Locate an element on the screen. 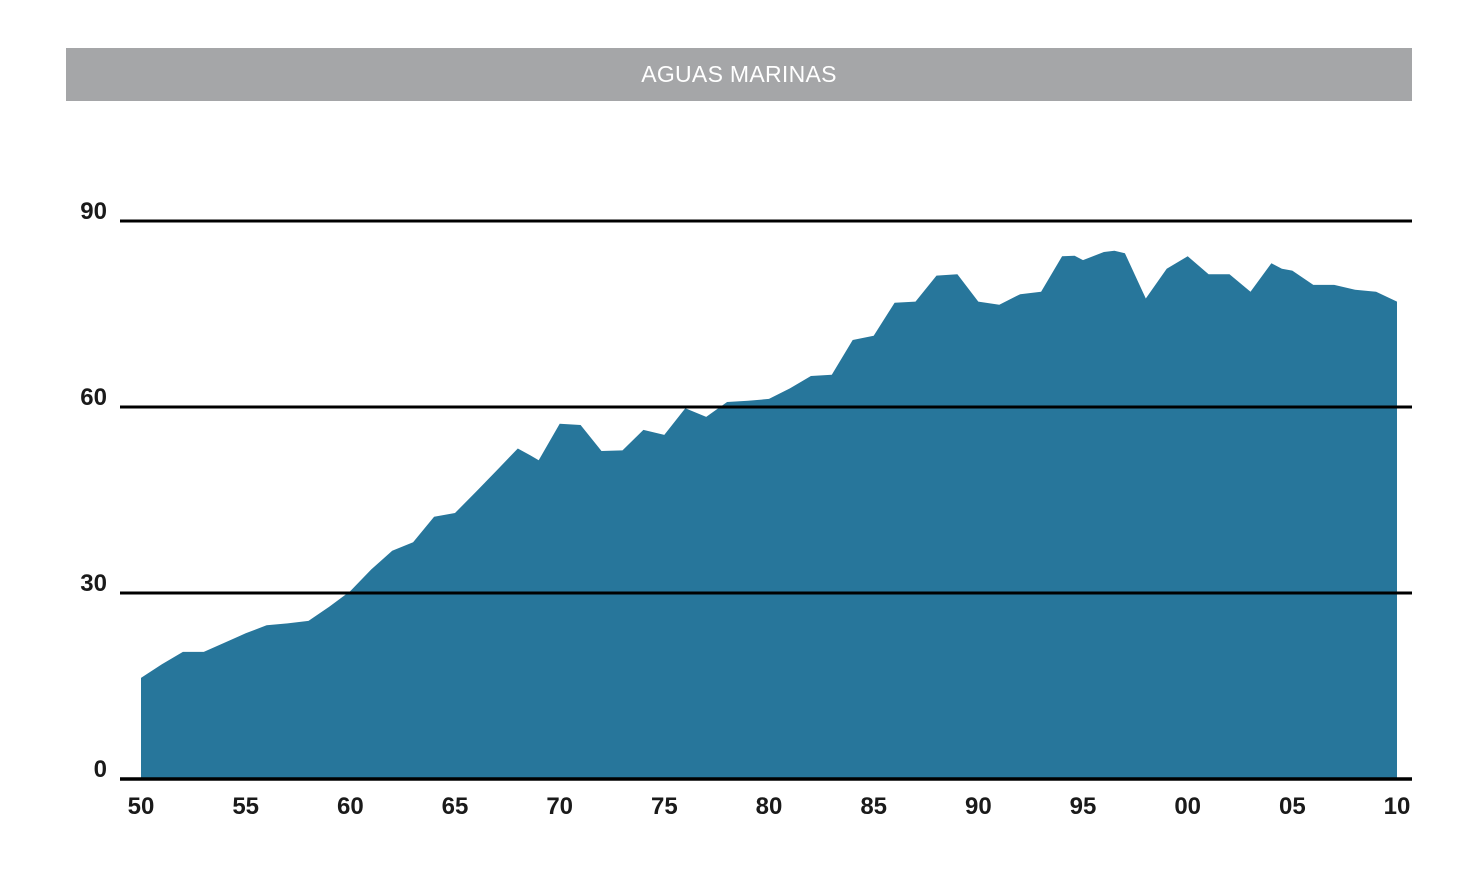 Image resolution: width=1473 pixels, height=880 pixels. x-tick-label: 75 is located at coordinates (664, 806).